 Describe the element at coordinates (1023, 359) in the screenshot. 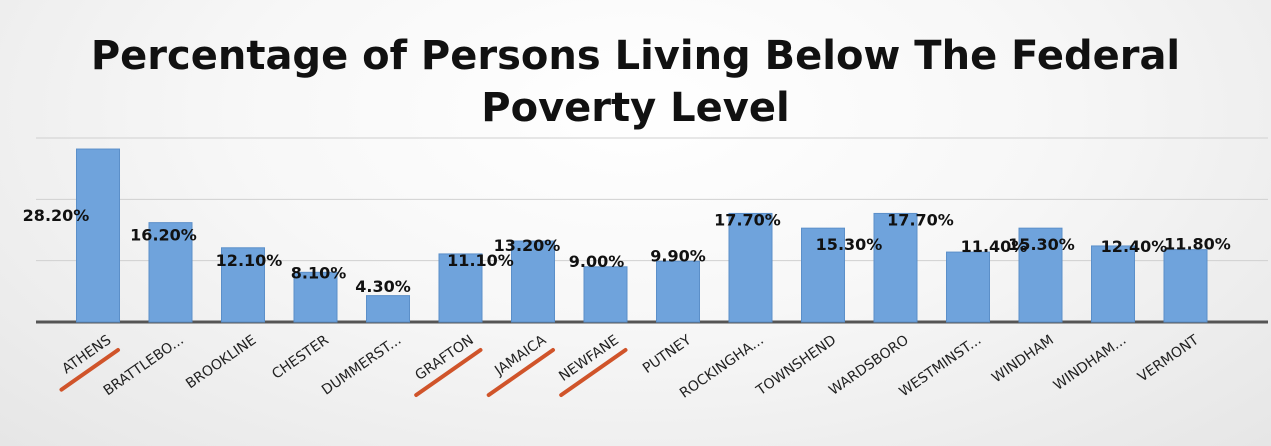

I see `category-label: WINDHAM` at that location.